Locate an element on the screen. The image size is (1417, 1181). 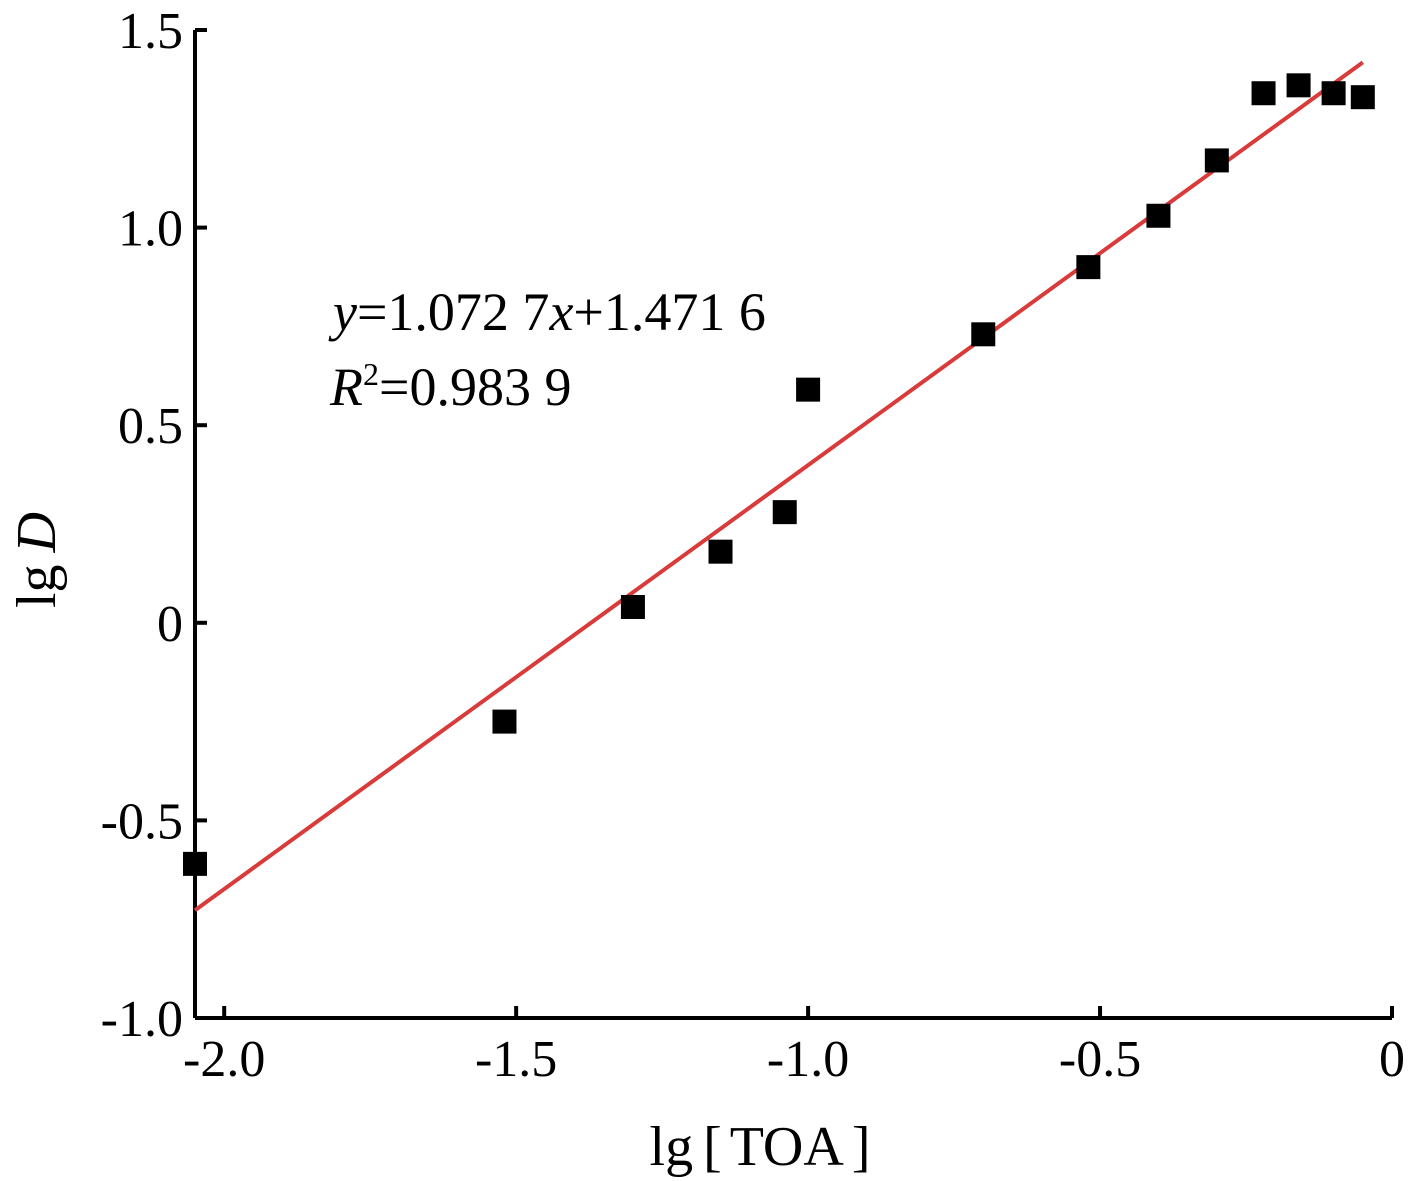
eq-x-var: x is located at coordinates (560, 312).